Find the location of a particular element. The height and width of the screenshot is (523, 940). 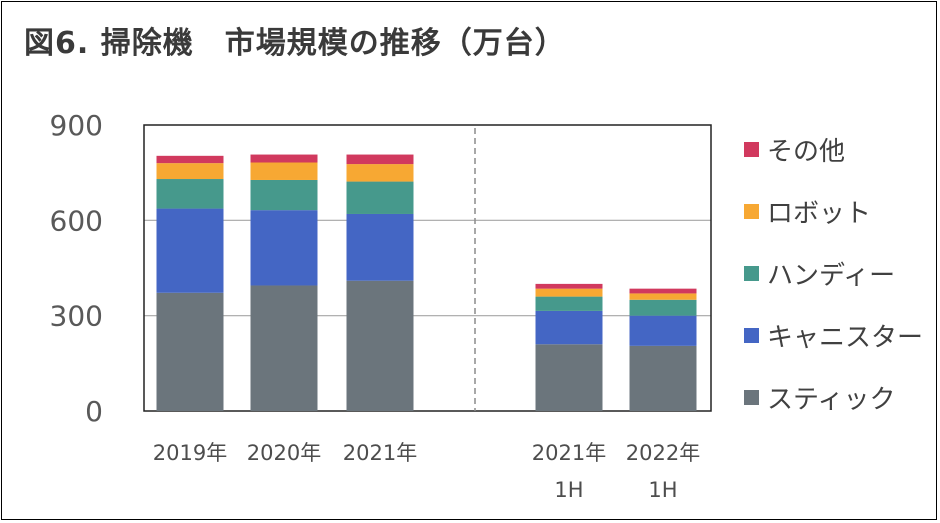

legend-item: キャニスター is located at coordinates (839, 335).